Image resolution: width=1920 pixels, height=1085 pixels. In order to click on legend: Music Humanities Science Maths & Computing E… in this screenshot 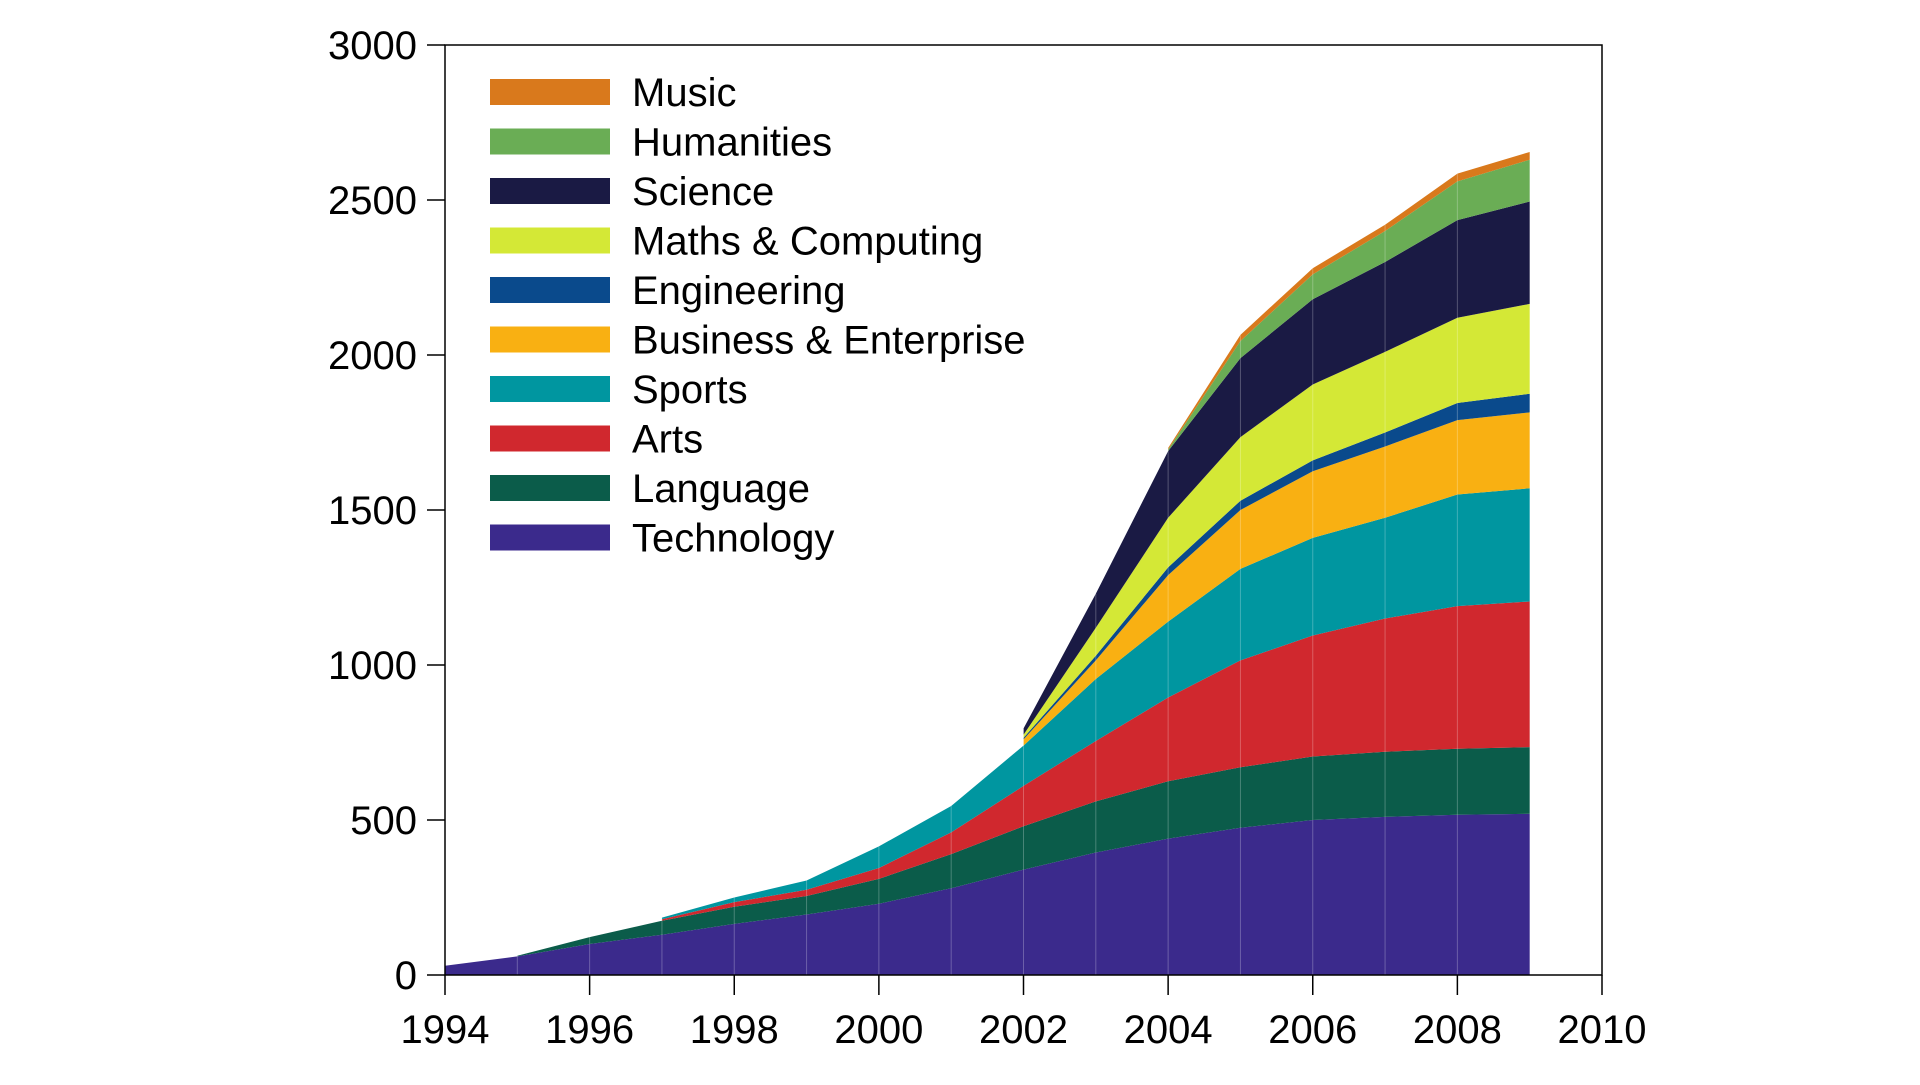, I will do `click(758, 316)`.